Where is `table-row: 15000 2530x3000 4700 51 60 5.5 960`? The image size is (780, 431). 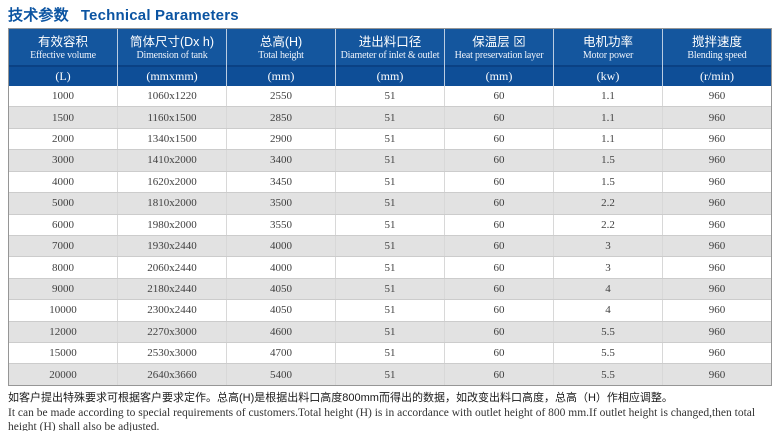
table-row: 15000 2530x3000 4700 51 60 5.5 960 is located at coordinates (390, 354).